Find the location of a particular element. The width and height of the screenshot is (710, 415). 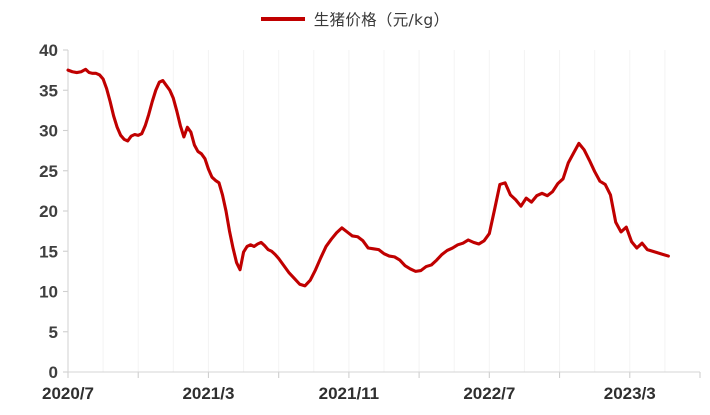

y-tick-label: 15 is located at coordinates (48, 251).